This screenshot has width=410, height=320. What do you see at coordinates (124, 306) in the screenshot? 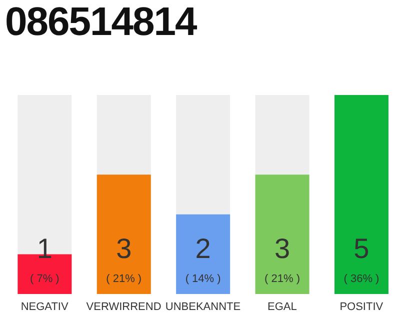
I see `x-tick-label: VERWIRREND` at bounding box center [124, 306].